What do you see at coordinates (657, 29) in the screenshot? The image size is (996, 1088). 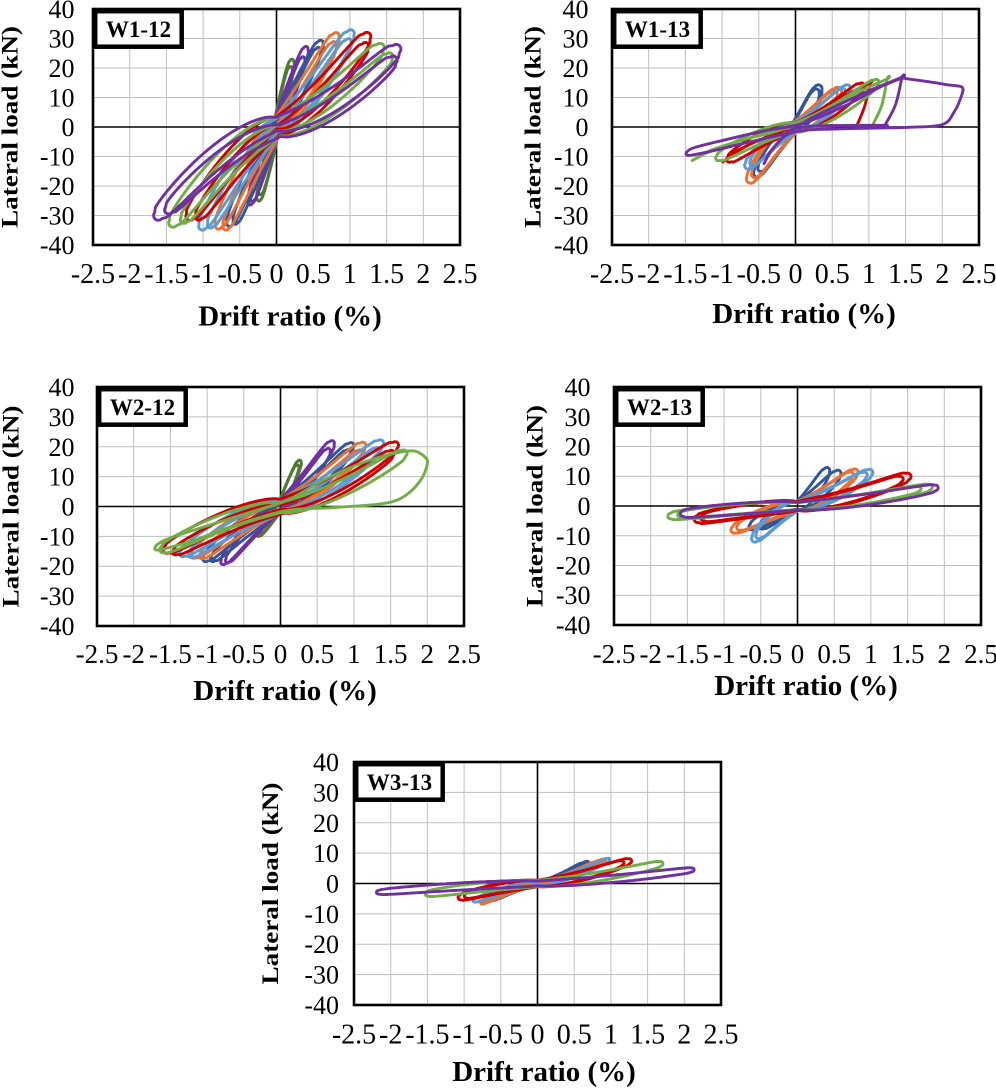 I see `svg-text: W1-13` at bounding box center [657, 29].